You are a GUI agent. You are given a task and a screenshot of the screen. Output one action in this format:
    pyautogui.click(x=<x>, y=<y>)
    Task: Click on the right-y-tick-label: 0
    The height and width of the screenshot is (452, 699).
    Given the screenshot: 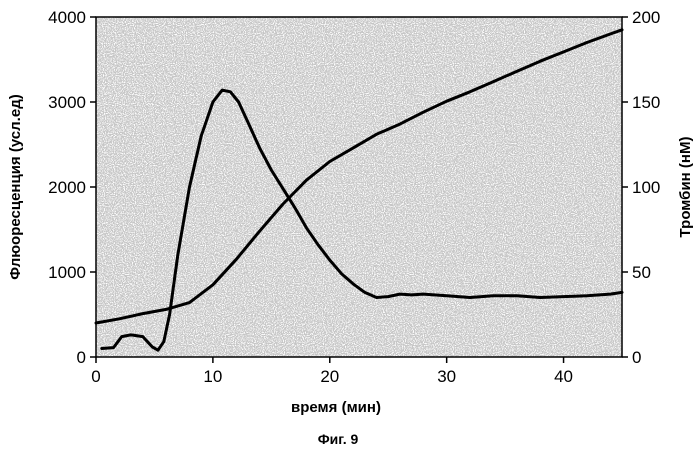 What is the action you would take?
    pyautogui.click(x=636, y=357)
    